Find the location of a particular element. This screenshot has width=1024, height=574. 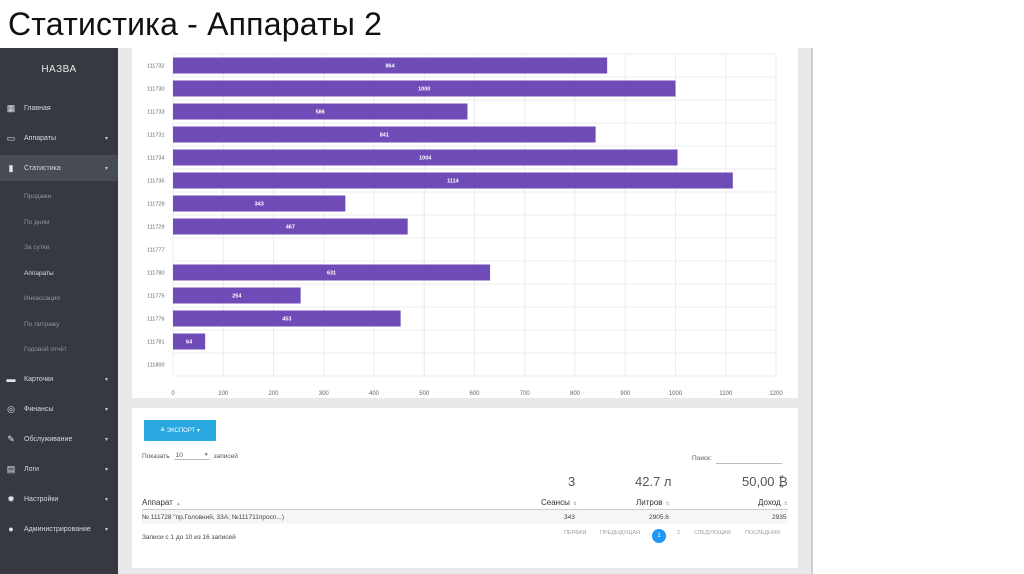

sidebar-subitem-7: Годовой отчёт is located at coordinates (45, 349).